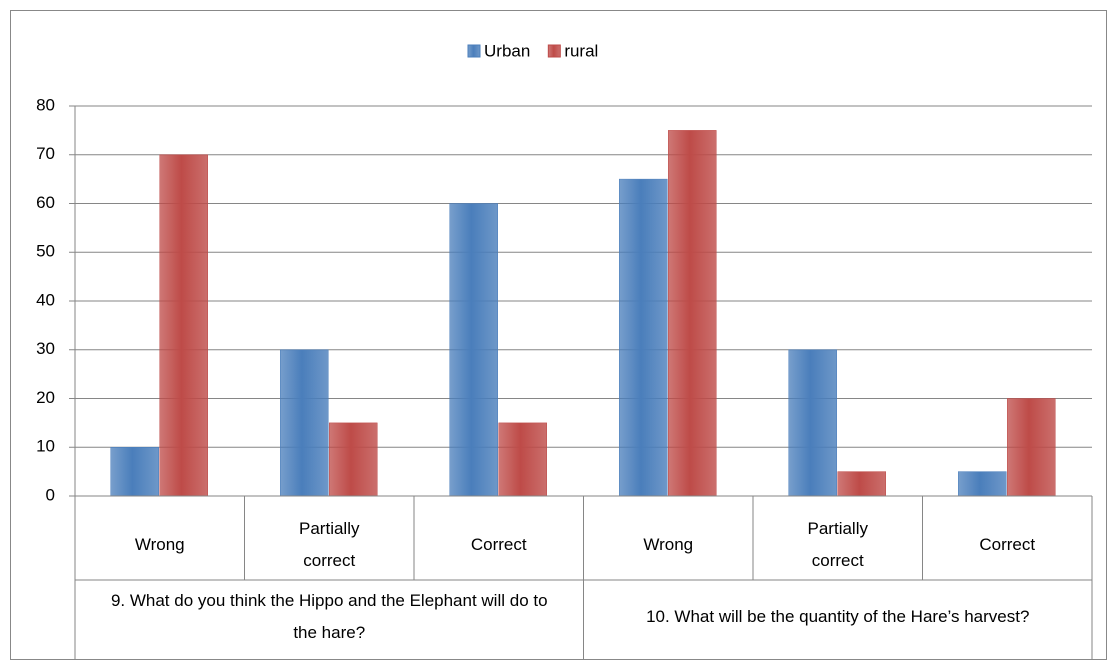 This screenshot has width=1117, height=671. I want to click on y-tick-label: 80, so click(45, 104).